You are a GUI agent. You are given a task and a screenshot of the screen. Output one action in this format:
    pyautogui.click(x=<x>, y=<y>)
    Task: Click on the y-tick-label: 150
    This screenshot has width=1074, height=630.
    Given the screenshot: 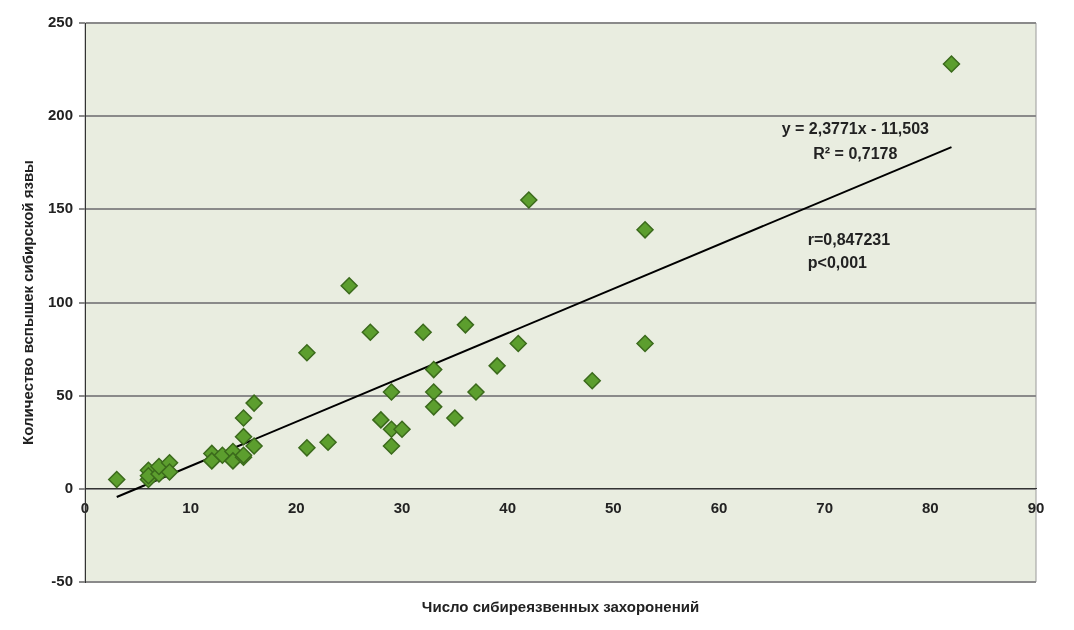 What is the action you would take?
    pyautogui.click(x=61, y=208)
    